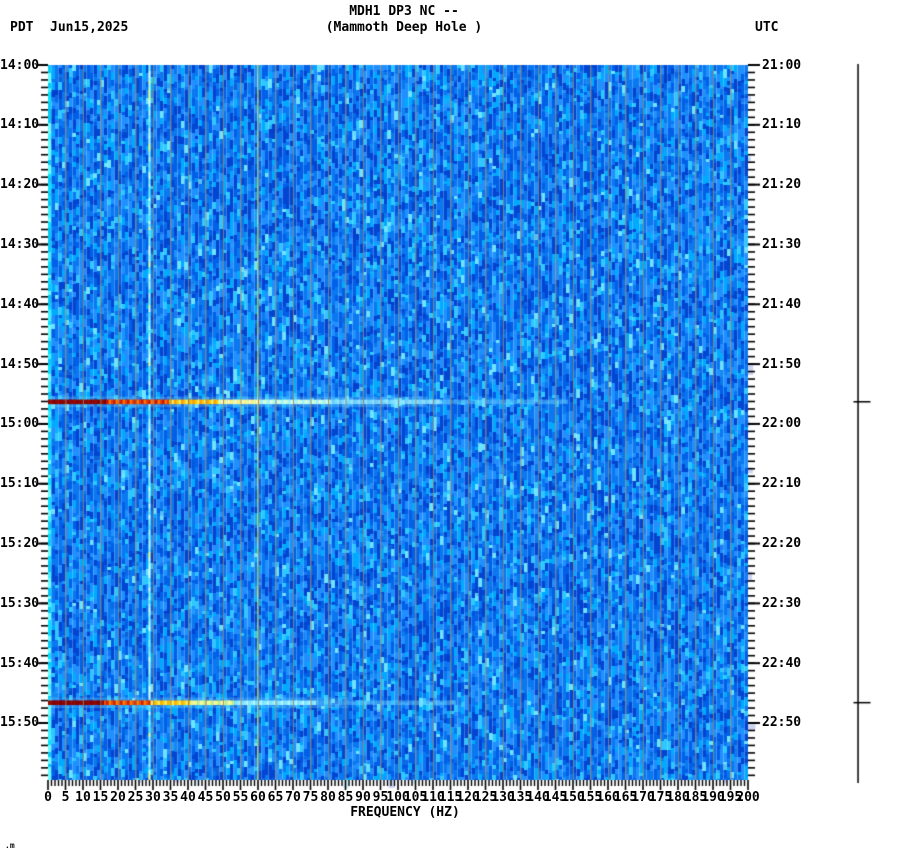 This screenshot has height=864, width=902. I want to click on frequency-tick-label: 115, so click(450, 797).